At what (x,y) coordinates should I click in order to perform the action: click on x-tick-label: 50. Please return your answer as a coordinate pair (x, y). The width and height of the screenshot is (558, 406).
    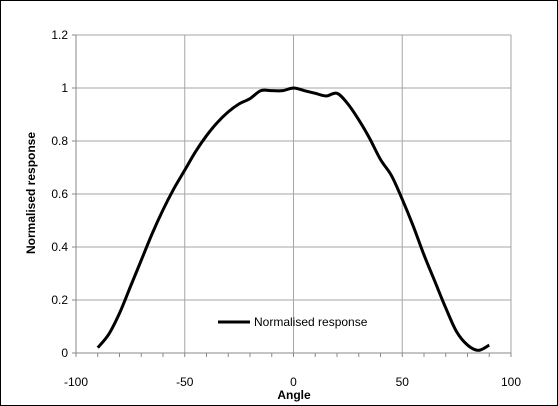
    Looking at the image, I should click on (403, 382).